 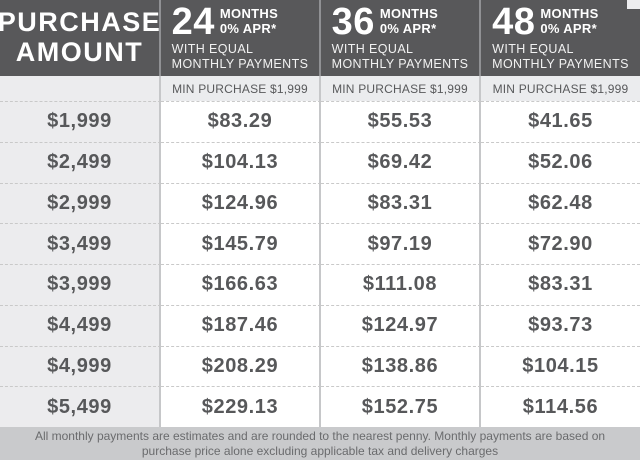 I want to click on payment-48mo: $41.65, so click(x=560, y=121).